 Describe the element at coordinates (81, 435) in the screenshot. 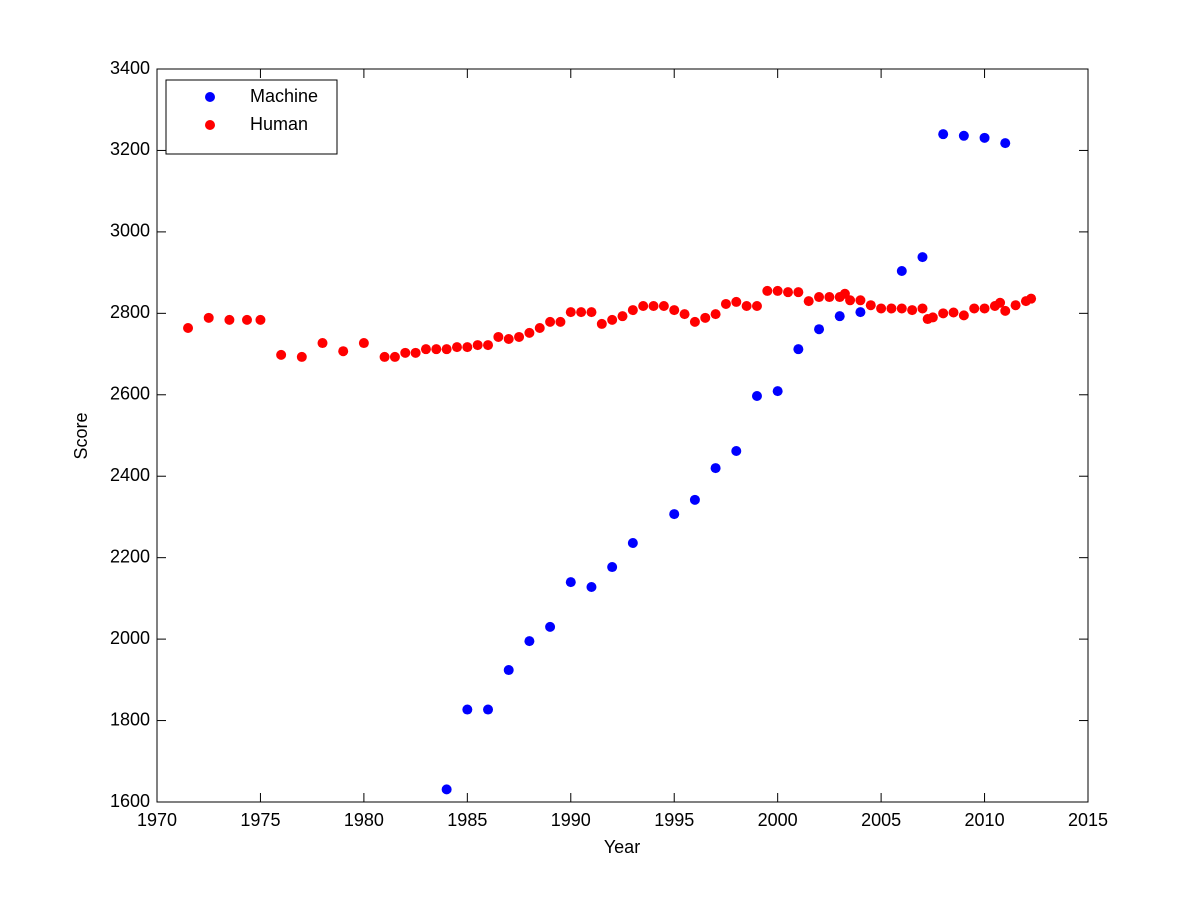

I see `y-axis-label: Score` at that location.